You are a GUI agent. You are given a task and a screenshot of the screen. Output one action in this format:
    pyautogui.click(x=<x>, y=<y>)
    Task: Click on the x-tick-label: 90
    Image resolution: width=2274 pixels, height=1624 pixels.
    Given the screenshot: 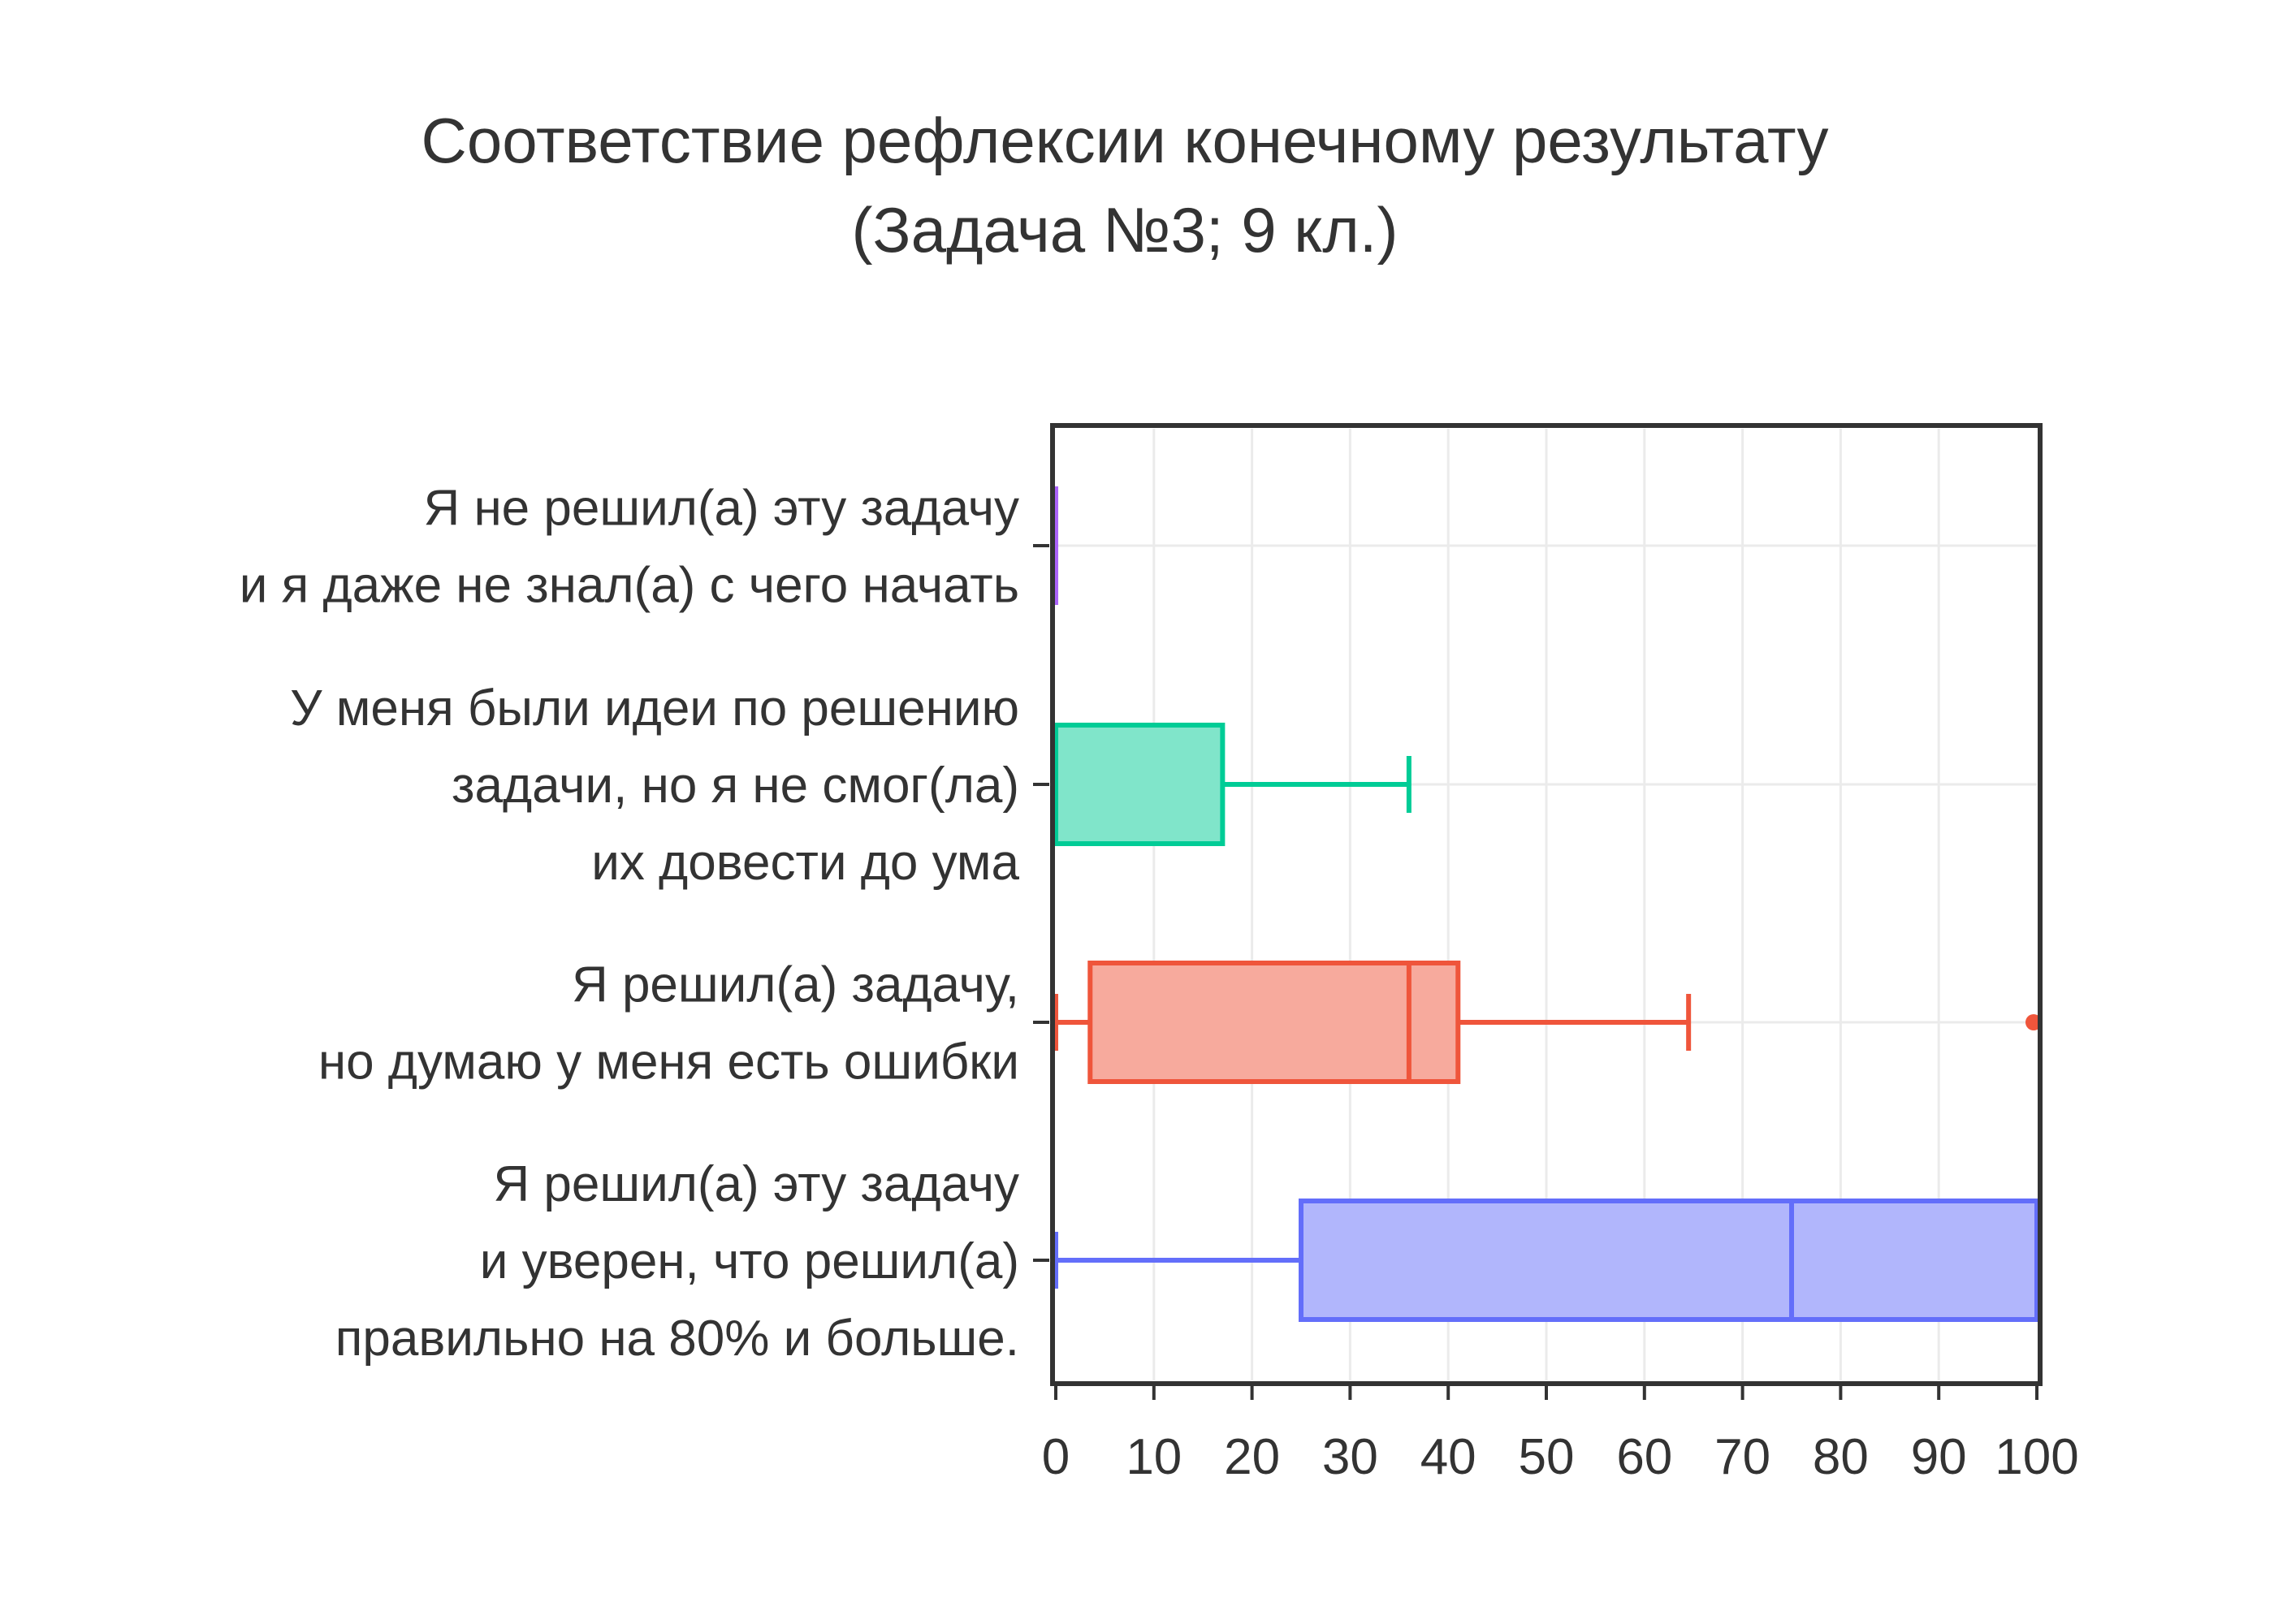 What is the action you would take?
    pyautogui.click(x=1939, y=1457)
    